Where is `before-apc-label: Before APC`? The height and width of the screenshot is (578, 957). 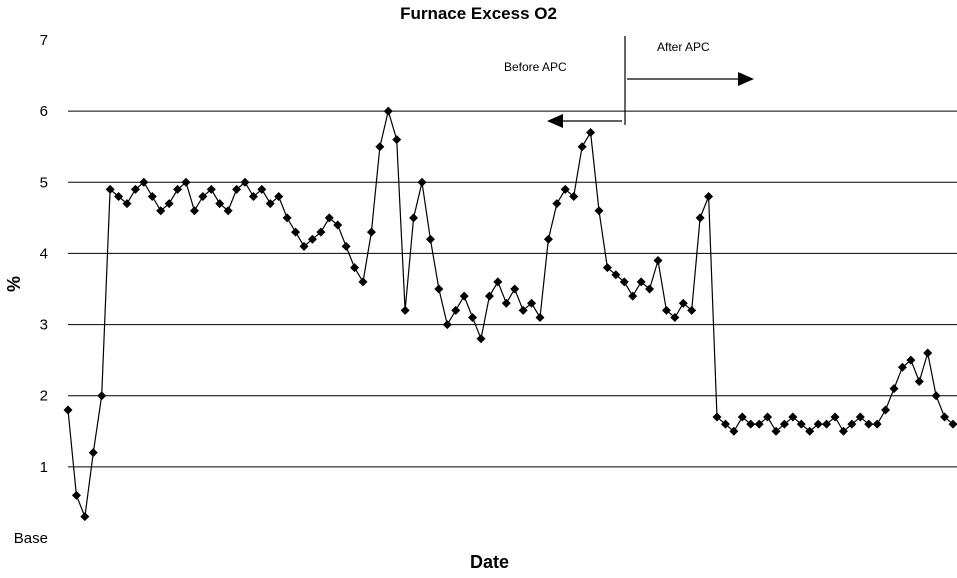 before-apc-label: Before APC is located at coordinates (535, 67).